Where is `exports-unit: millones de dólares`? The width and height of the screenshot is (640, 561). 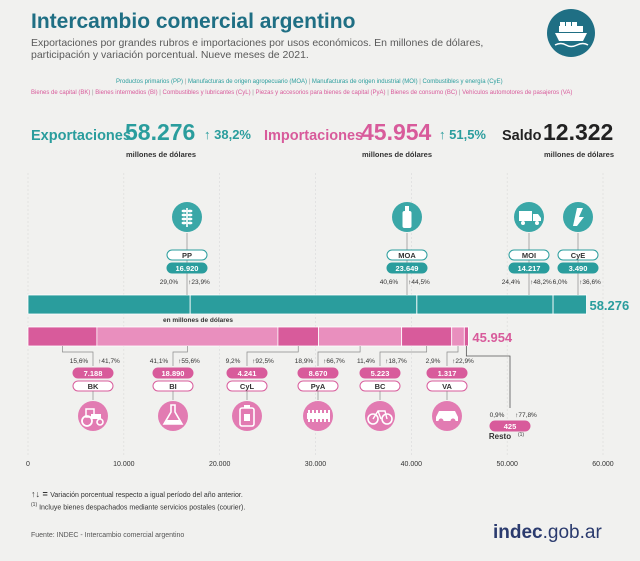 exports-unit: millones de dólares is located at coordinates (161, 154).